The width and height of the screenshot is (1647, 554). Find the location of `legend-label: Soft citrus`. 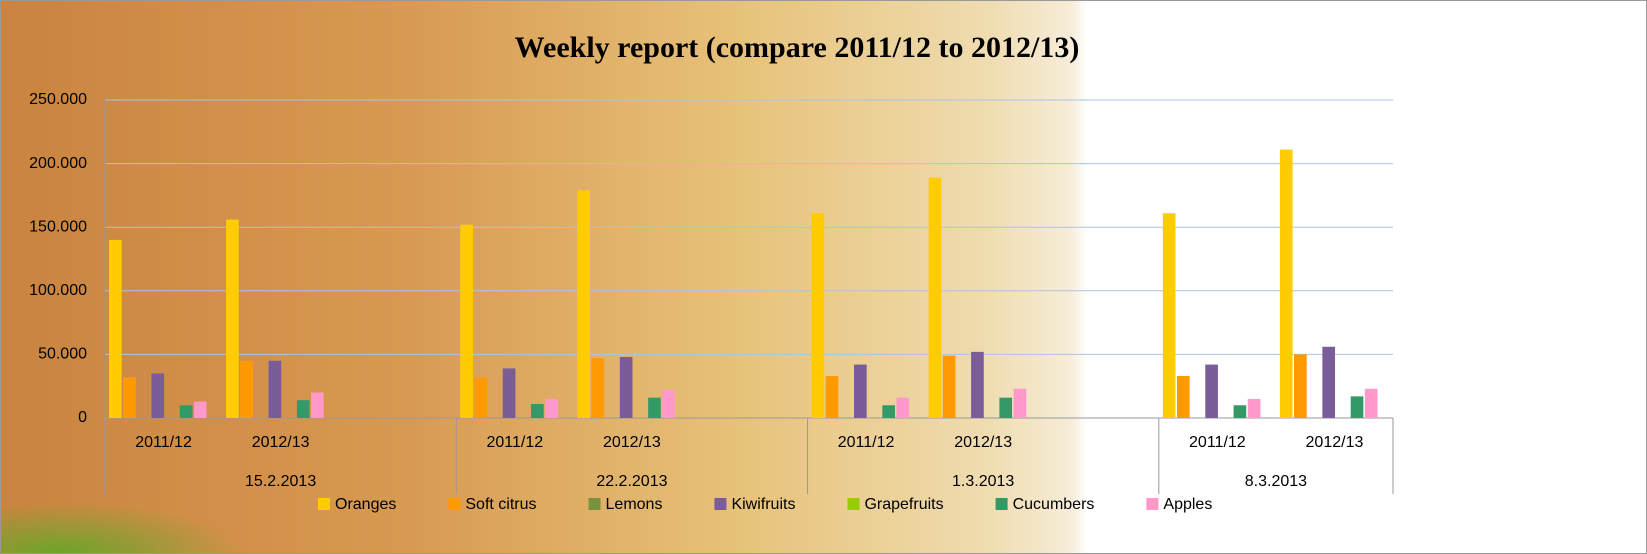

legend-label: Soft citrus is located at coordinates (500, 504).